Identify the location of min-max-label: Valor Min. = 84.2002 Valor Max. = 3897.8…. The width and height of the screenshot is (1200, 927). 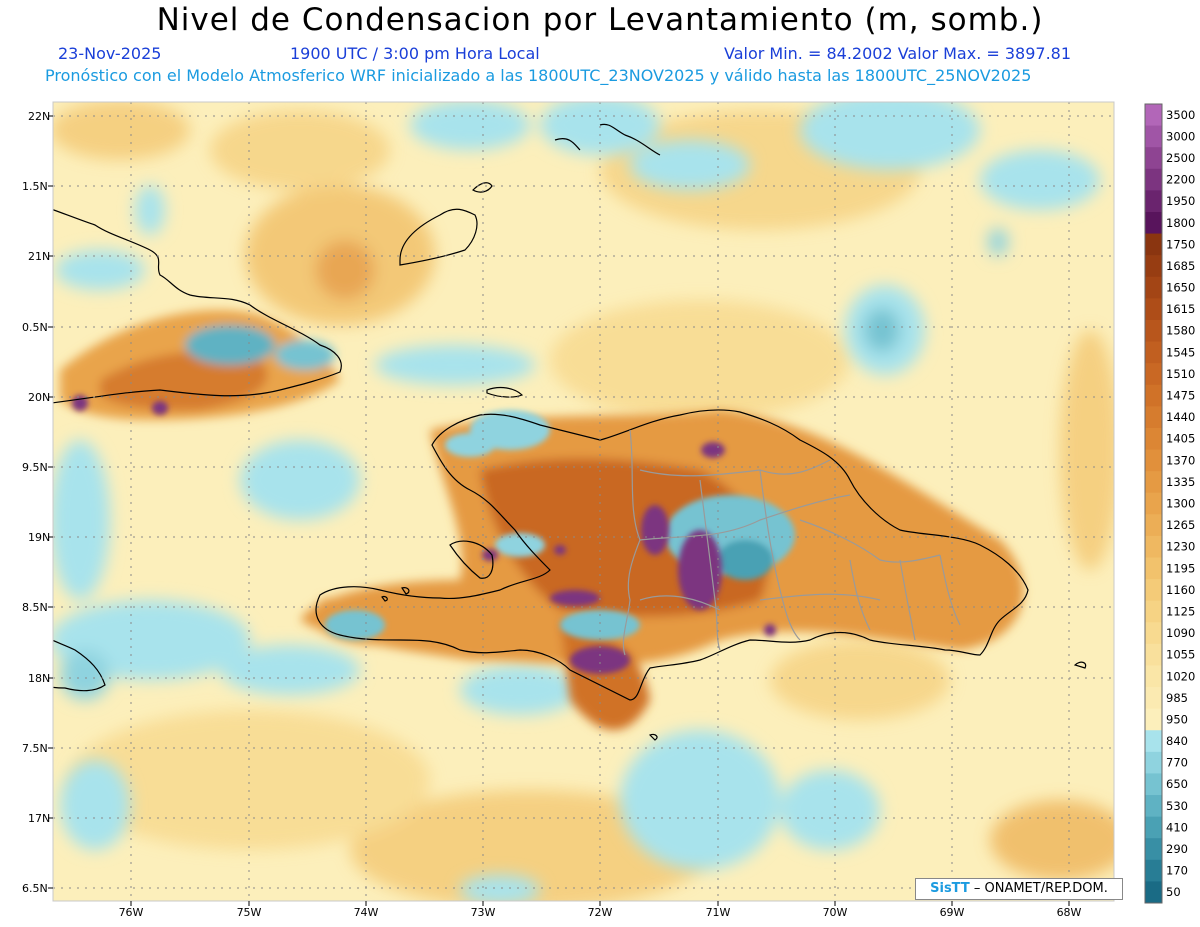
(898, 53).